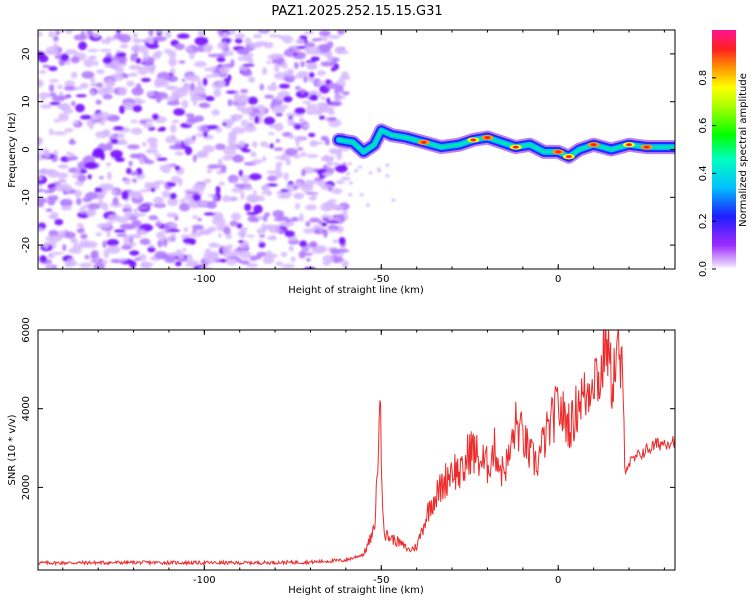 This screenshot has width=750, height=600. What do you see at coordinates (707, 173) in the screenshot?
I see `colorbar-ticks: 0.0 0.2 0.4 0.6 0.8` at bounding box center [707, 173].